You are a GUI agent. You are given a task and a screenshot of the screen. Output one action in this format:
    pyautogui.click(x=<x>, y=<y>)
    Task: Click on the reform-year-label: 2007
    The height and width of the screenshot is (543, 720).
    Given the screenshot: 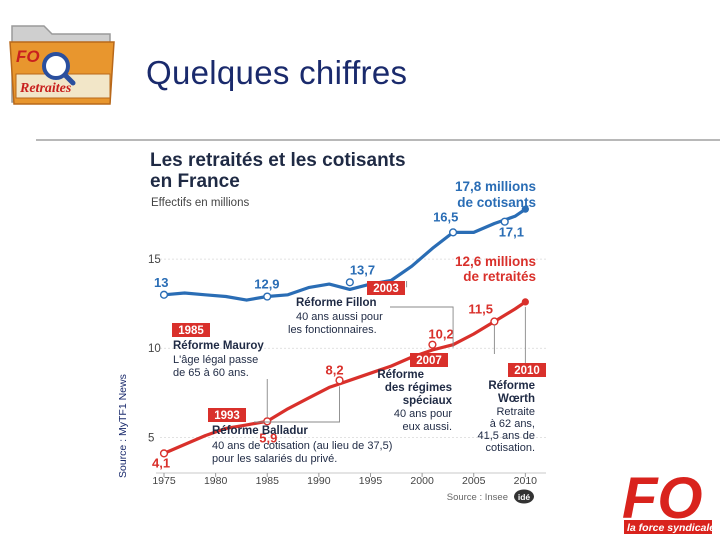 What is the action you would take?
    pyautogui.click(x=429, y=361)
    